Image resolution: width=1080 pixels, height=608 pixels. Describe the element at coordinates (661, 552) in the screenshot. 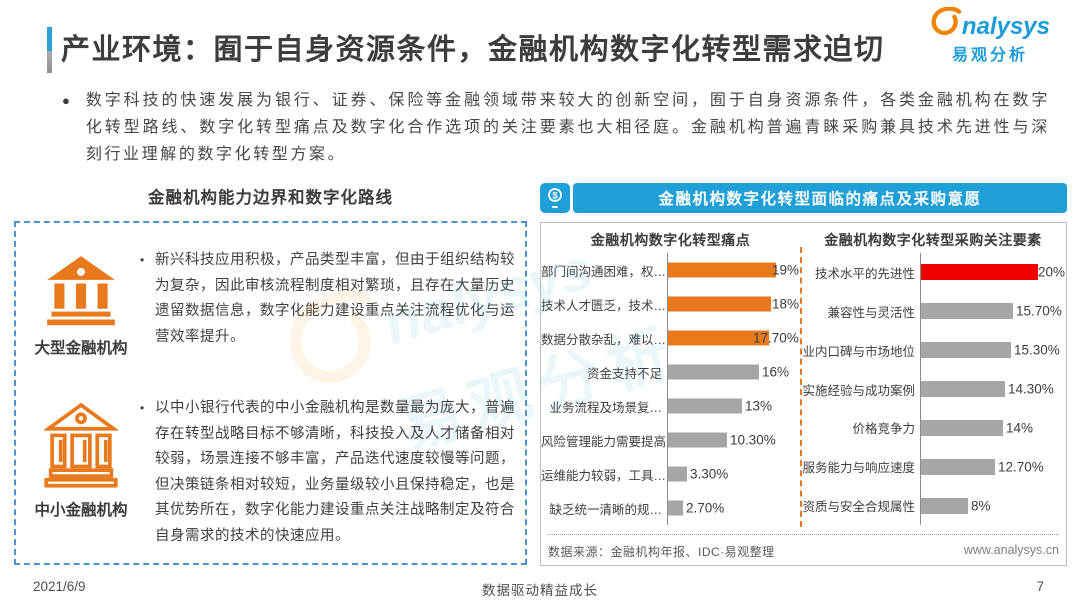

I see `data-source: 数据来源：金融机构年报、IDC·易观整理` at that location.